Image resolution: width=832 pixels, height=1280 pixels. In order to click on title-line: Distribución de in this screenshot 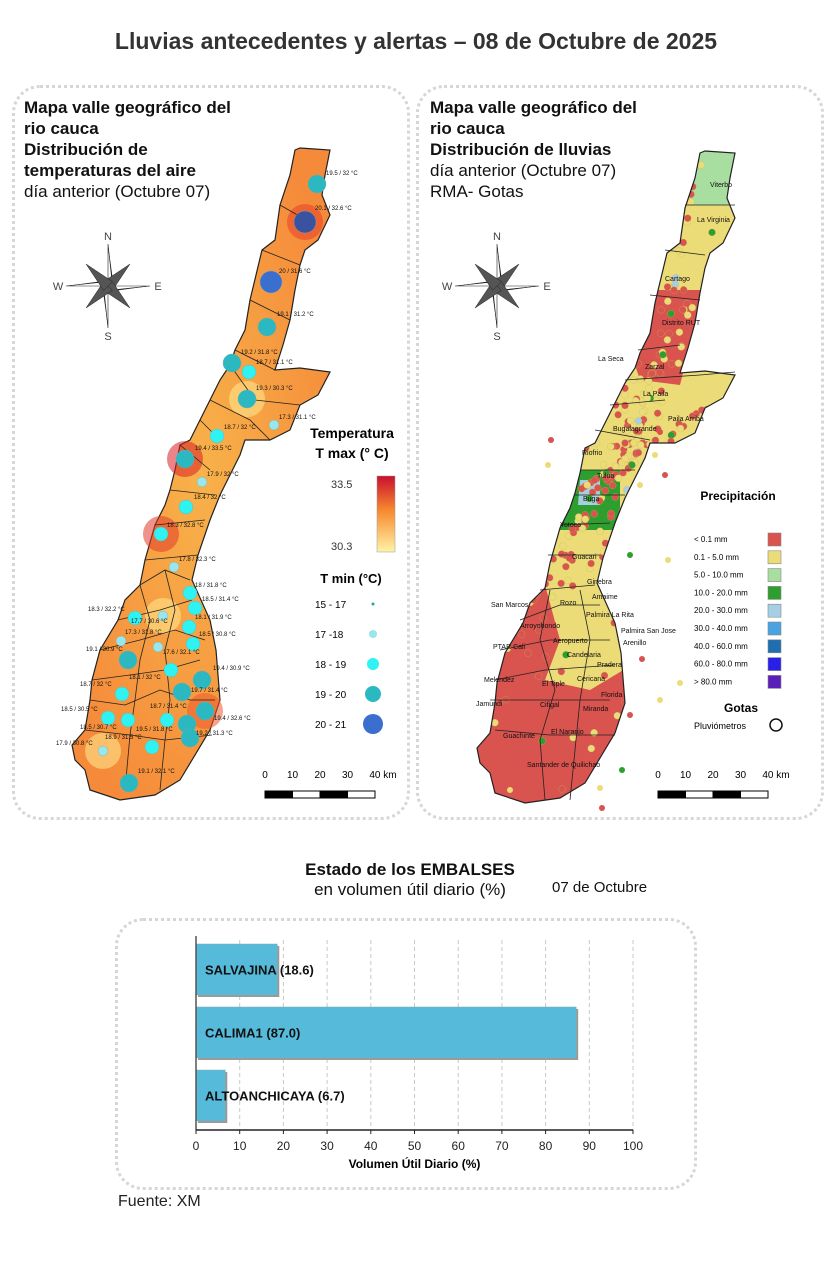, I will do `click(86, 149)`.